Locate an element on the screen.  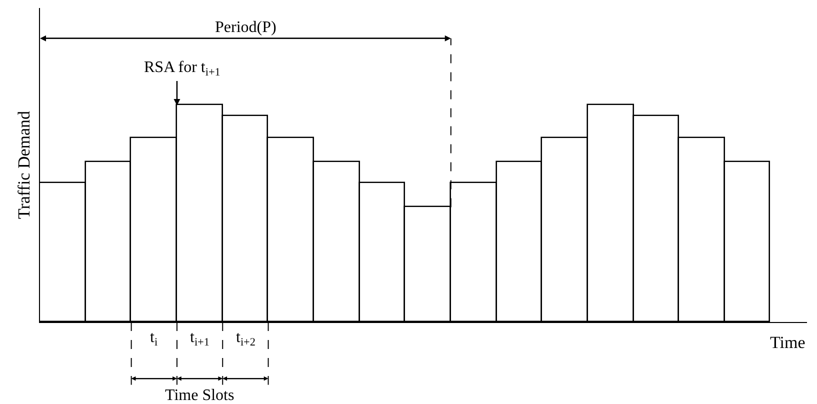
text: Period(P) is located at coordinates (245, 27).